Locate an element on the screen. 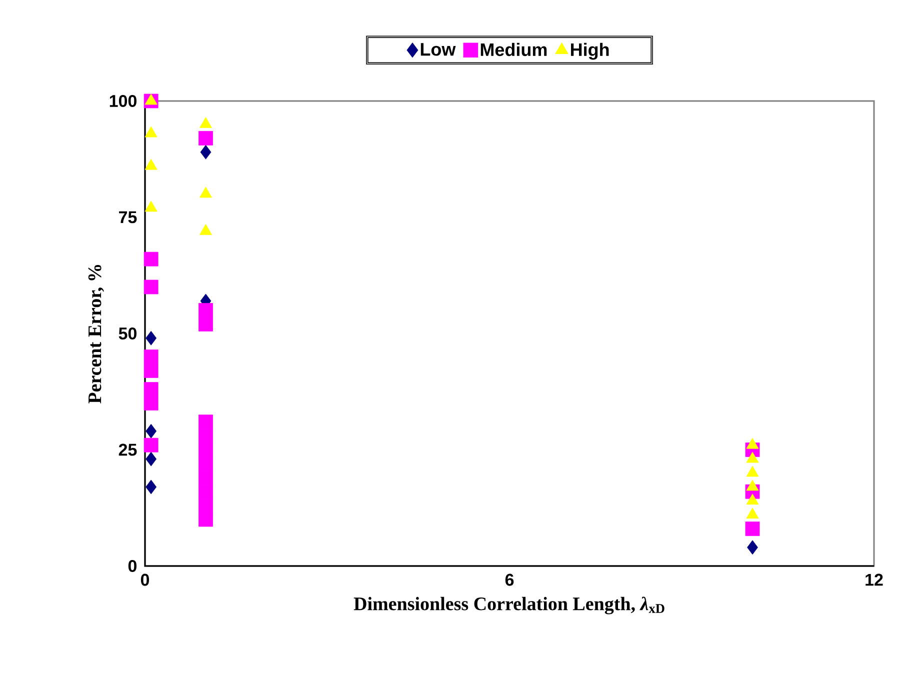  y-axis-title: Percent Error, % is located at coordinates (96, 334).